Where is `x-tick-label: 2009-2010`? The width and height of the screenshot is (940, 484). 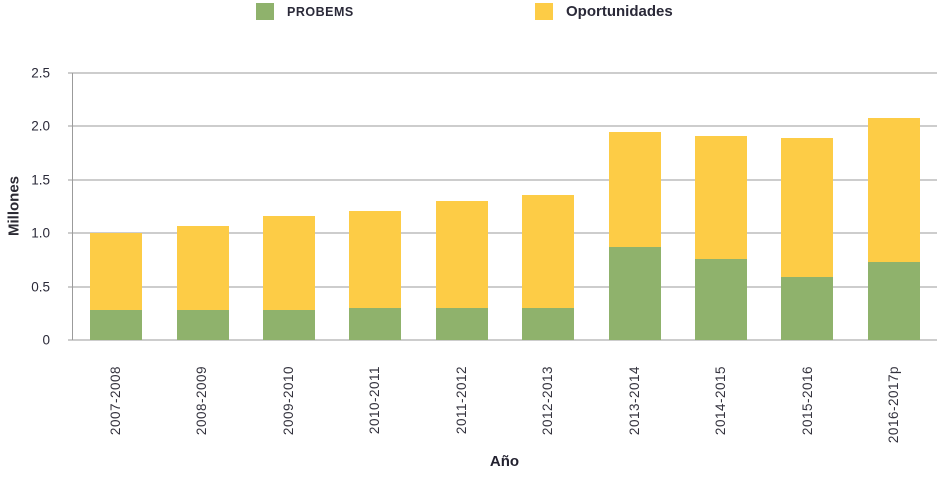 x-tick-label: 2009-2010 is located at coordinates (288, 401).